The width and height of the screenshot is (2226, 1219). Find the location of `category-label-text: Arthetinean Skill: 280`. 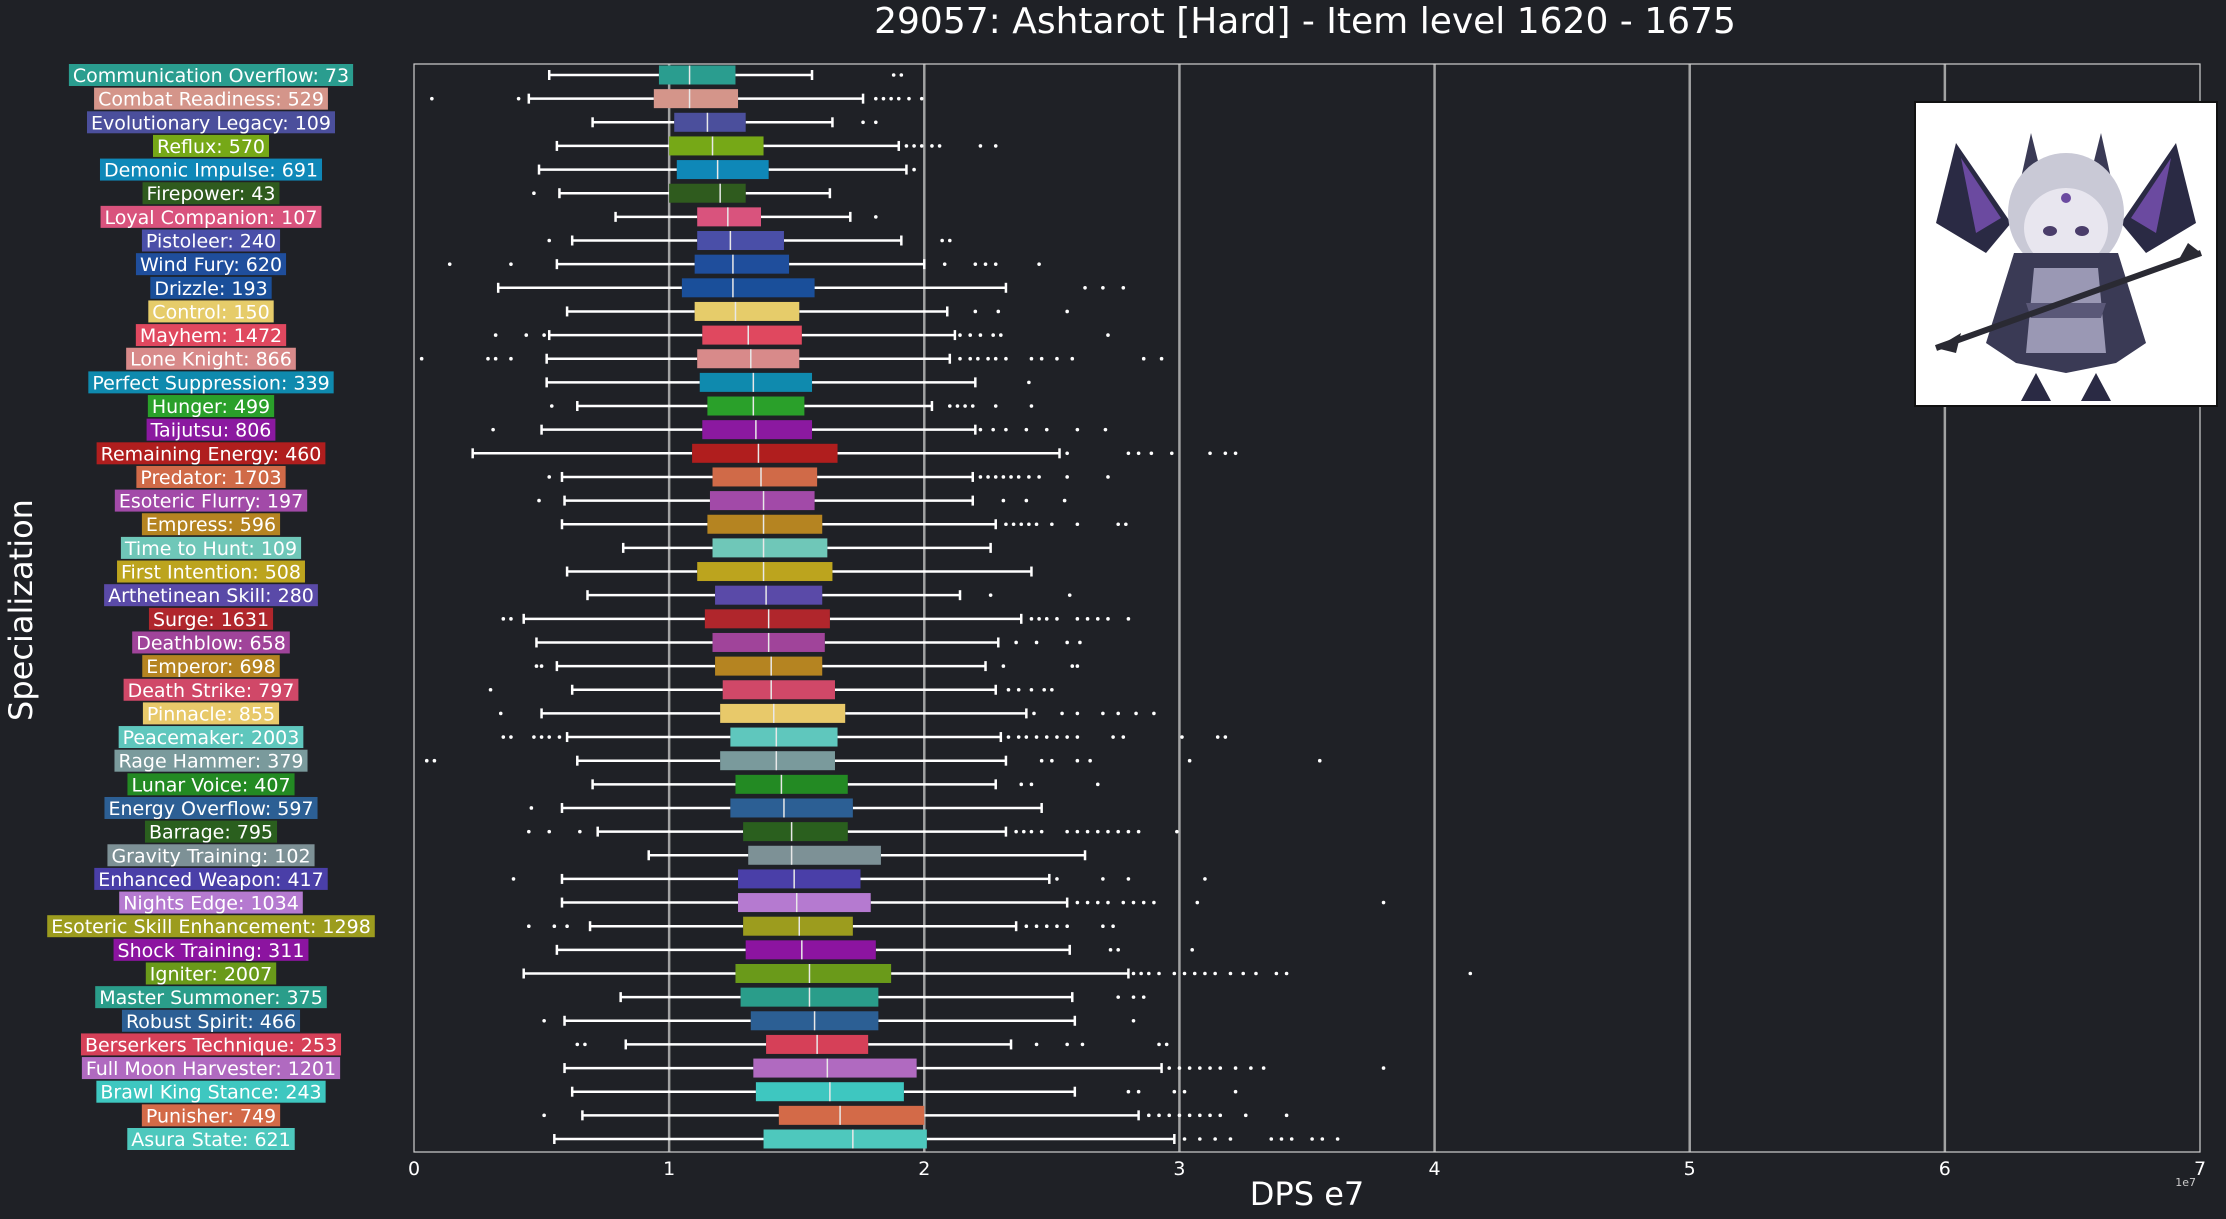

category-label-text: Arthetinean Skill: 280 is located at coordinates (211, 596).